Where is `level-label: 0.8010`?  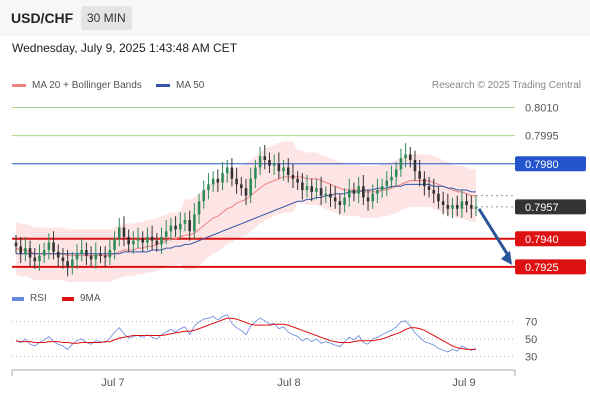 level-label: 0.8010 is located at coordinates (542, 109).